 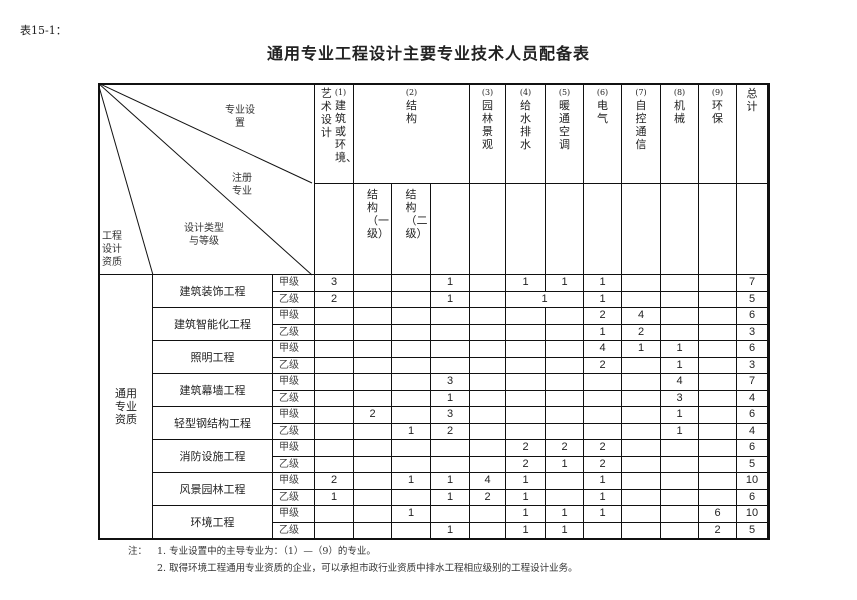 What do you see at coordinates (564, 133) in the screenshot?
I see `col-header-5: (5) 暖通空调` at bounding box center [564, 133].